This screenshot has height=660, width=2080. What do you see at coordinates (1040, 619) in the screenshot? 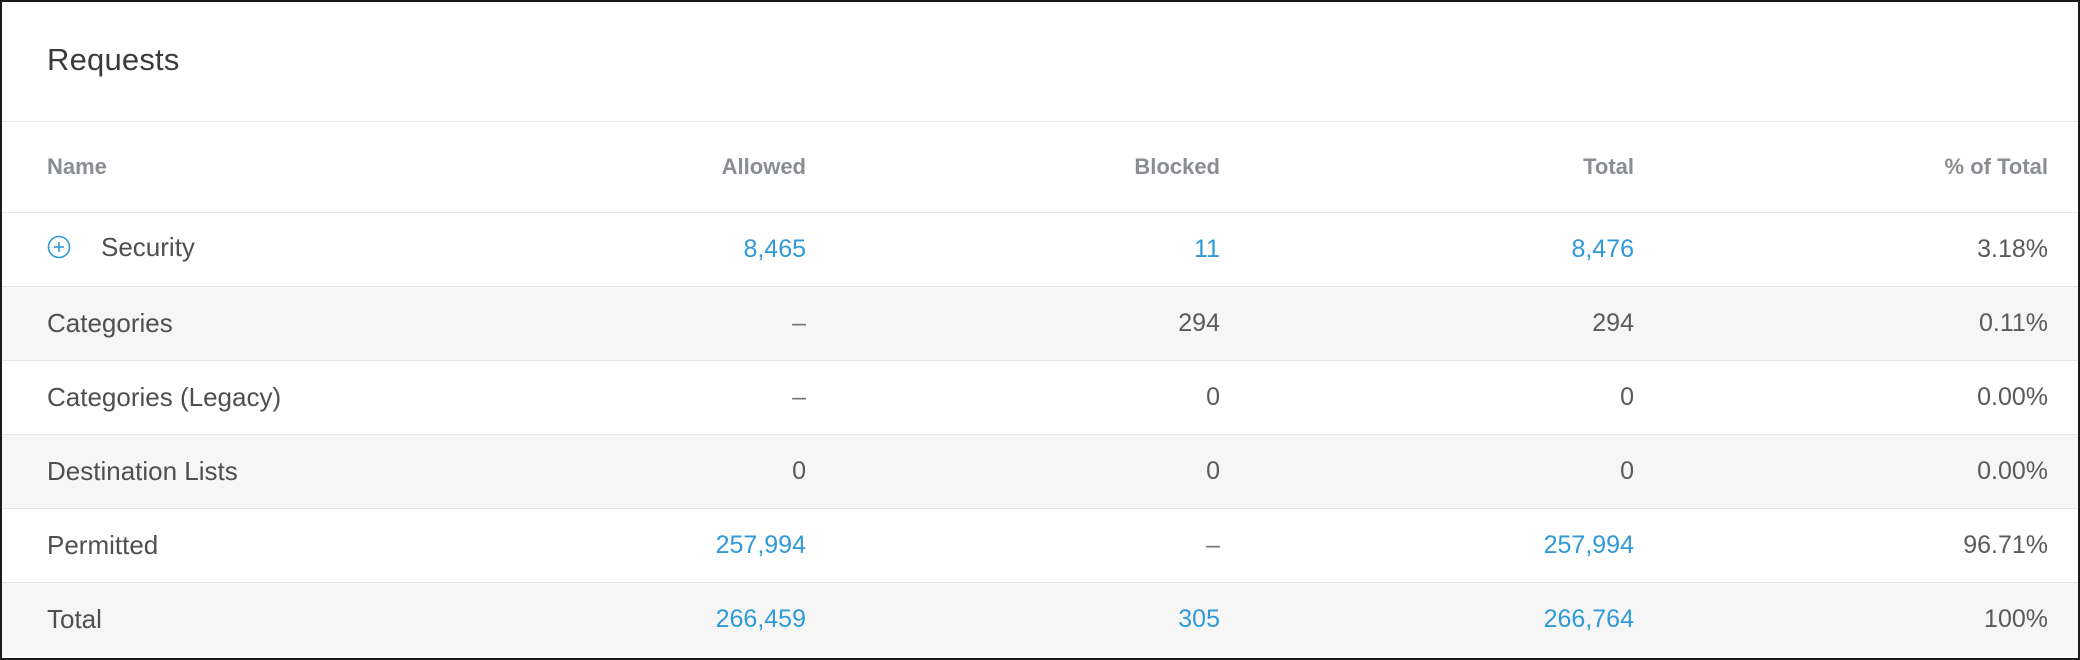
I see `table-row-total: Total 266,459 305 266,764 100%` at bounding box center [1040, 619].